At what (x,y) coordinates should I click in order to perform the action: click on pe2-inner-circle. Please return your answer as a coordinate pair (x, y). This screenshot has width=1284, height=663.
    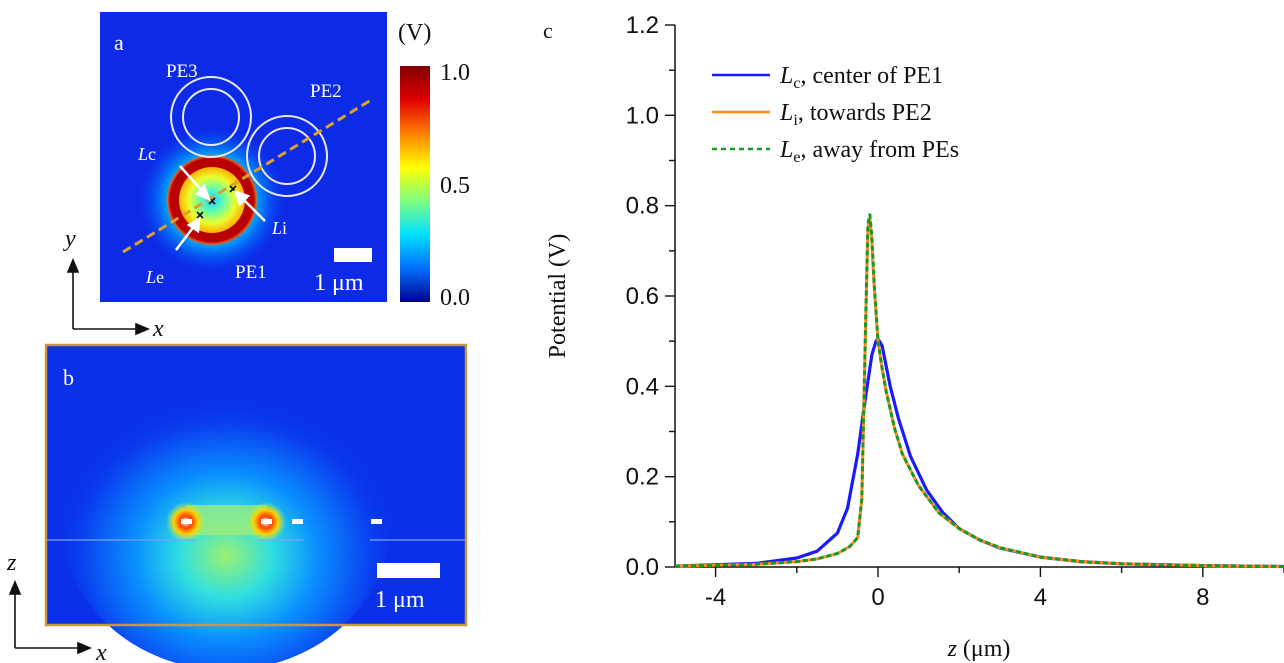
    Looking at the image, I should click on (287, 156).